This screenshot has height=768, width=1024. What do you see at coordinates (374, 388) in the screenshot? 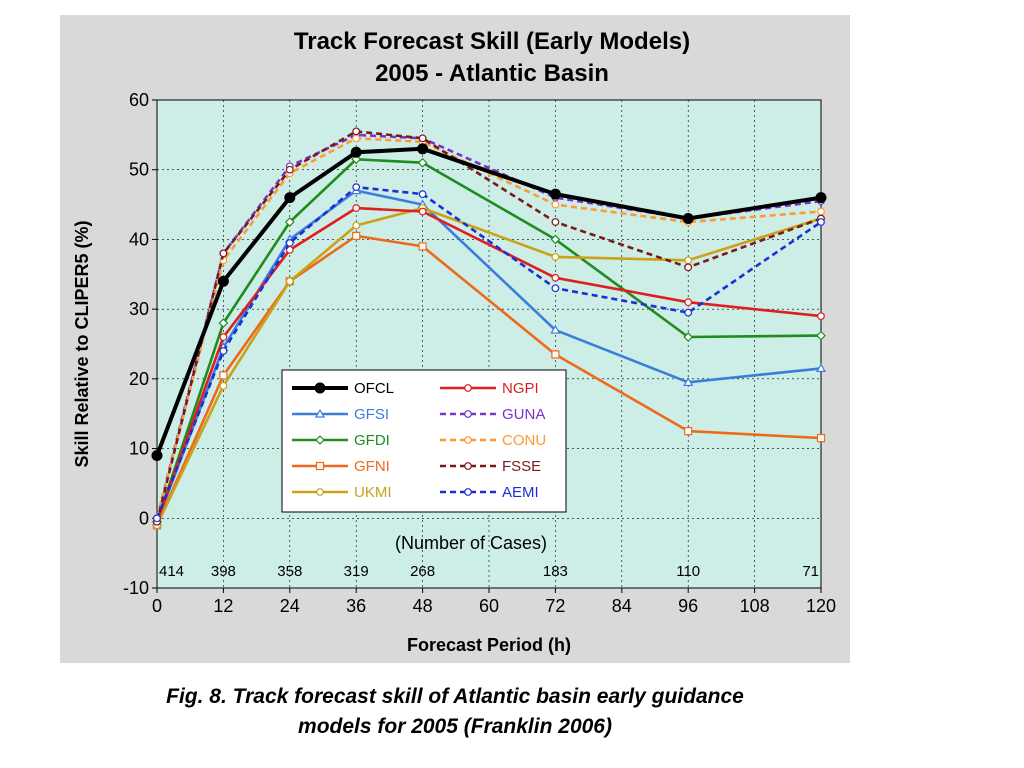
I see `legend-label: OFCL` at bounding box center [374, 388].